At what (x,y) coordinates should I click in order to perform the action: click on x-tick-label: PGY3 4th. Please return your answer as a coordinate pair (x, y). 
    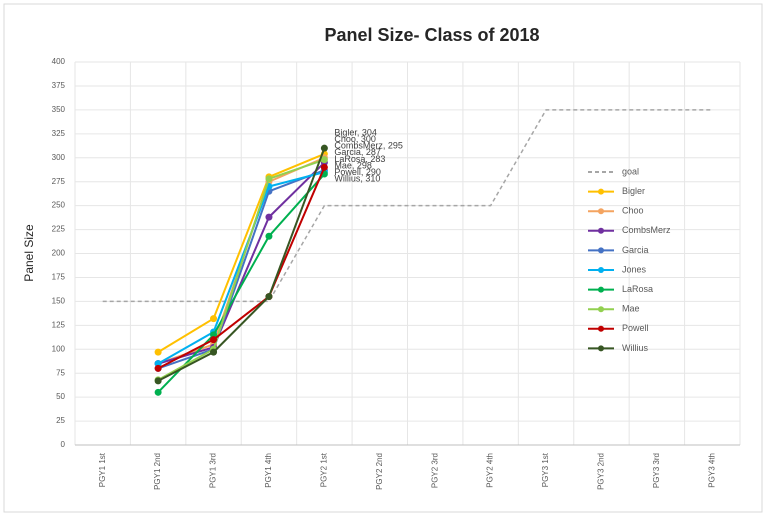
    Looking at the image, I should click on (711, 470).